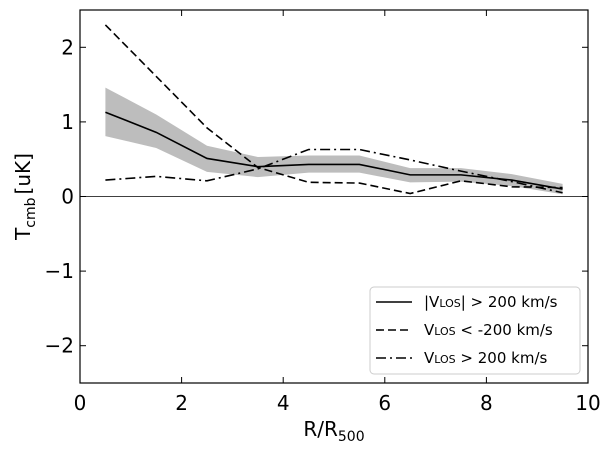  Describe the element at coordinates (333, 431) in the screenshot. I see `x-axis-label: R/R500` at that location.